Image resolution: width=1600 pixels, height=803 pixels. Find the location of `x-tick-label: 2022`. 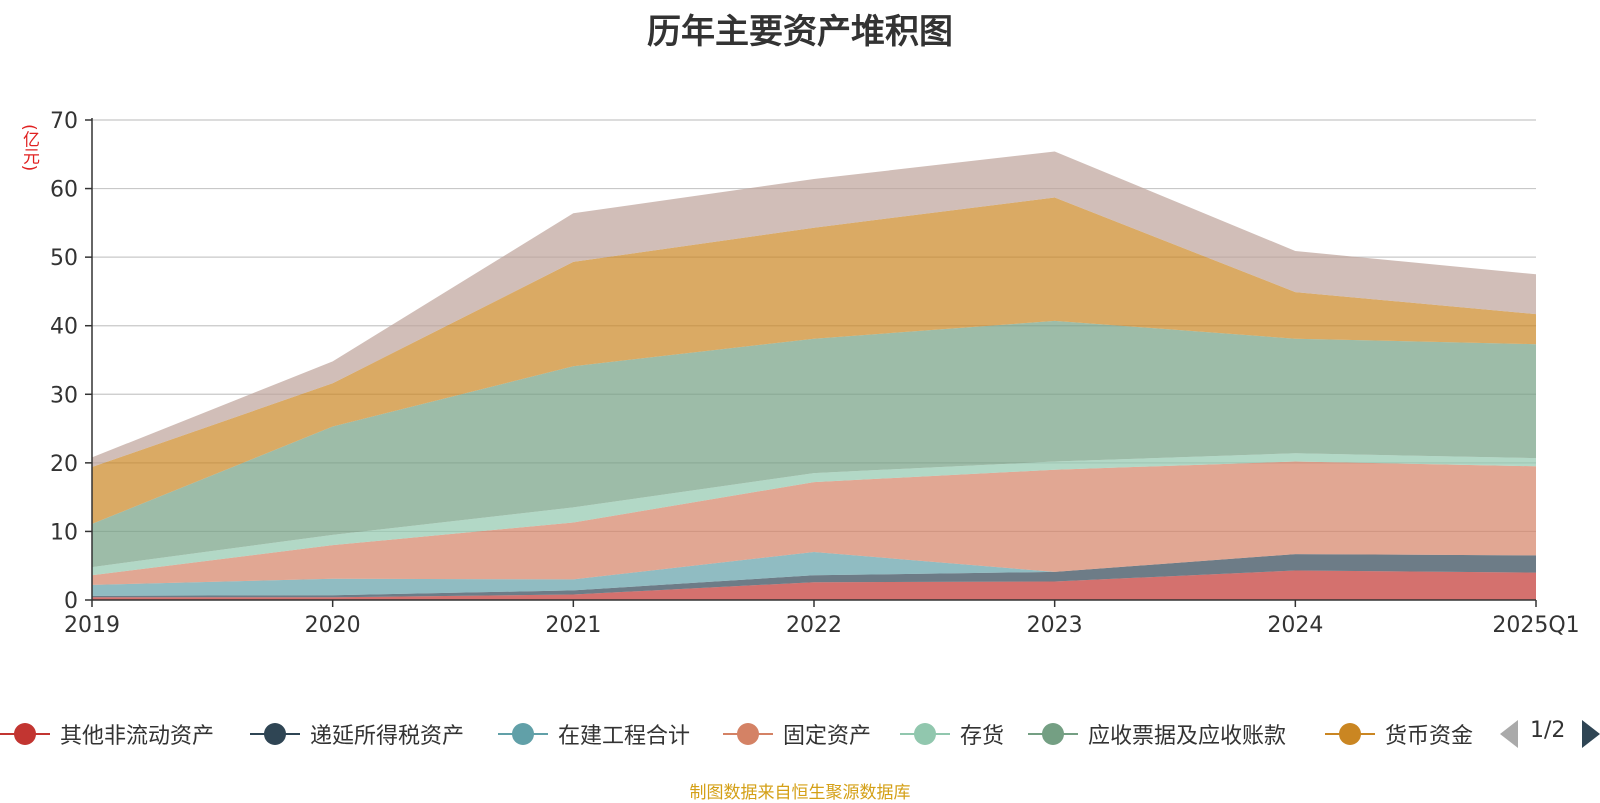

x-tick-label: 2022 is located at coordinates (814, 625).